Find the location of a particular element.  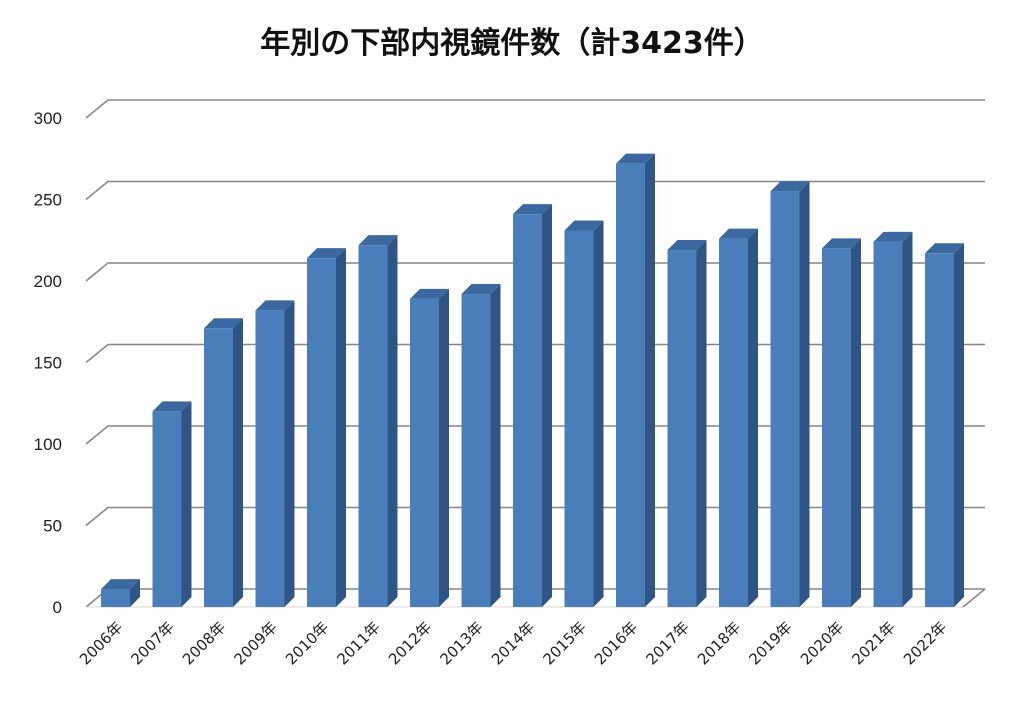

bar-2008年 is located at coordinates (223, 462).